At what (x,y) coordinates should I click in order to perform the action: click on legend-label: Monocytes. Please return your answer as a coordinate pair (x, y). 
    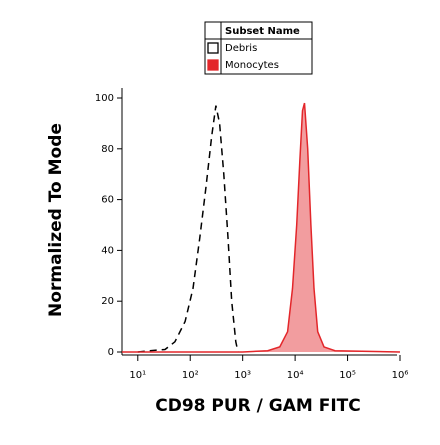
    Looking at the image, I should click on (252, 65).